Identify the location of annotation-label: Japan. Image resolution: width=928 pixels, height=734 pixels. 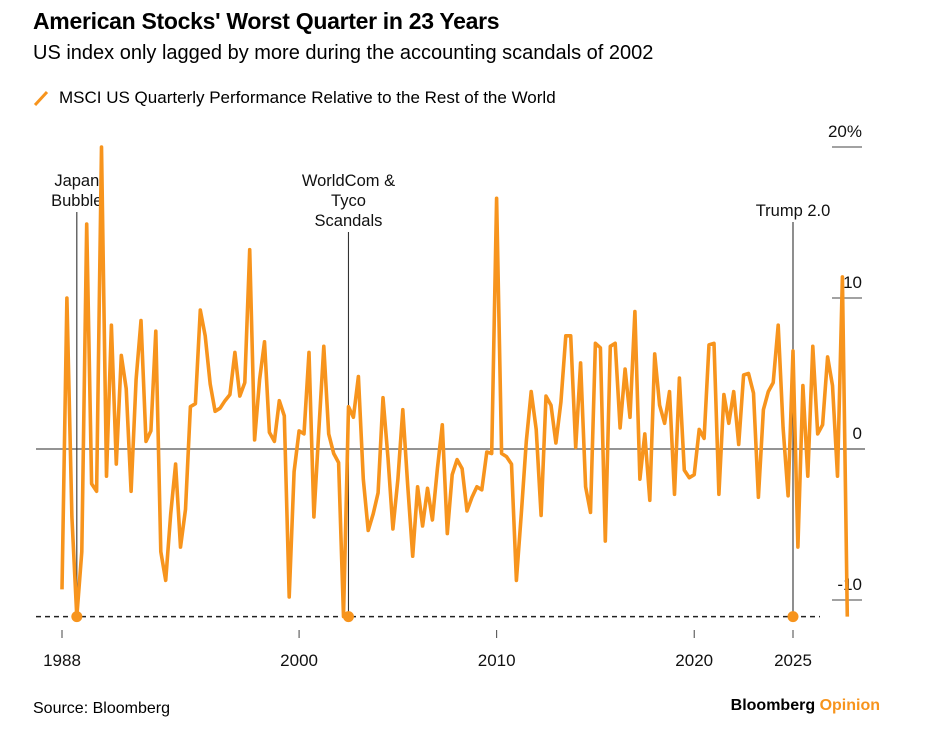
(76, 181).